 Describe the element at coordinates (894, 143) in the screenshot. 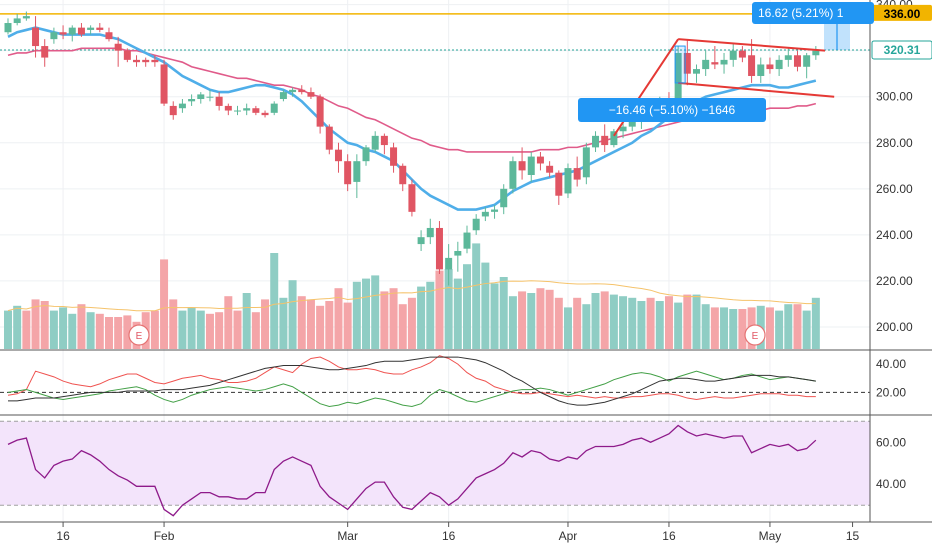

I see `axis-tick-label: 280.00` at that location.